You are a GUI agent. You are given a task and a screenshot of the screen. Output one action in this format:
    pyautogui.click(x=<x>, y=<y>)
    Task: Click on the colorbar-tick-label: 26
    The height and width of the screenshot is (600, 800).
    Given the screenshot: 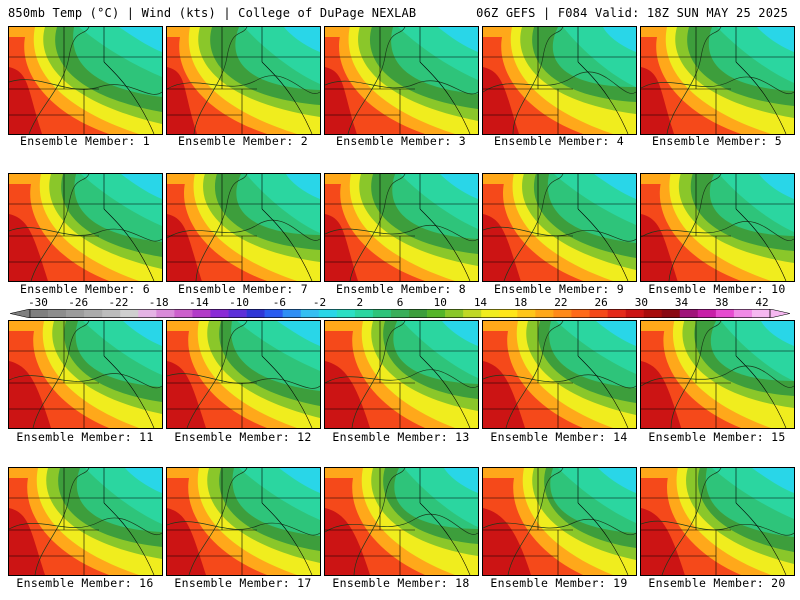 What is the action you would take?
    pyautogui.click(x=601, y=302)
    